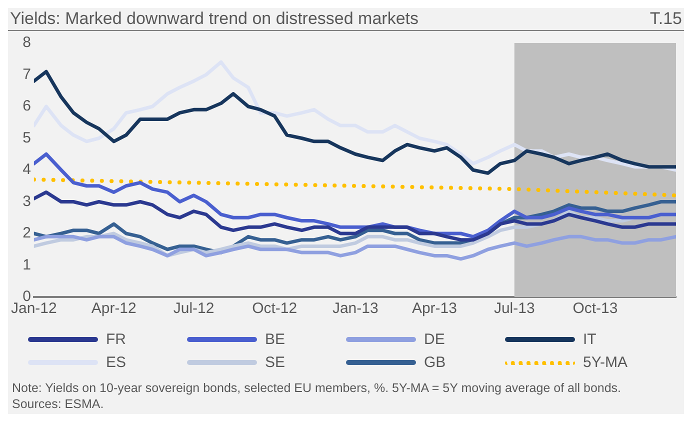 The image size is (692, 443). I want to click on x-tick-label: Apr-12, so click(113, 309).